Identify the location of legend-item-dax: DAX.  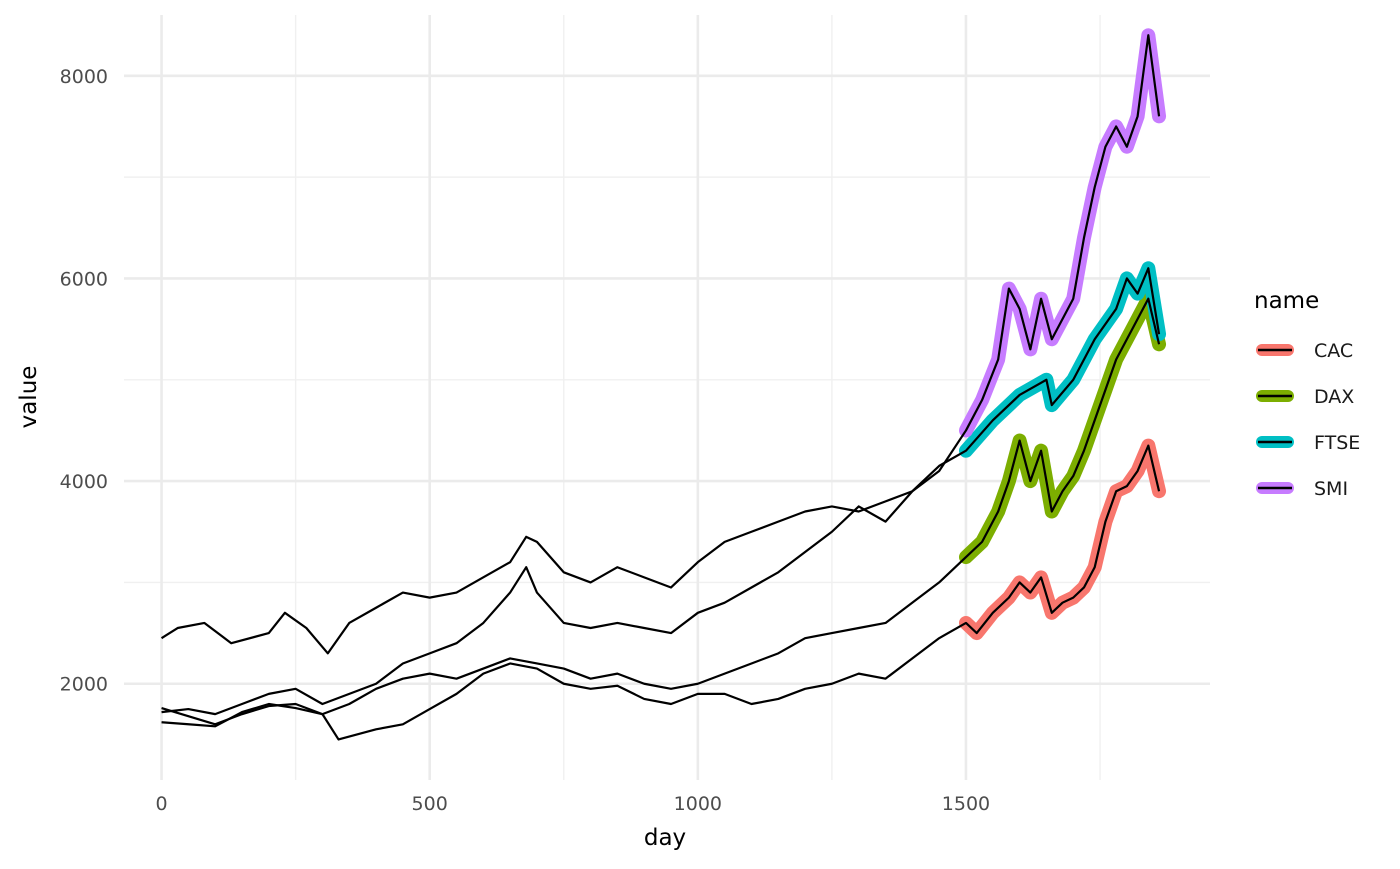
(1305, 397).